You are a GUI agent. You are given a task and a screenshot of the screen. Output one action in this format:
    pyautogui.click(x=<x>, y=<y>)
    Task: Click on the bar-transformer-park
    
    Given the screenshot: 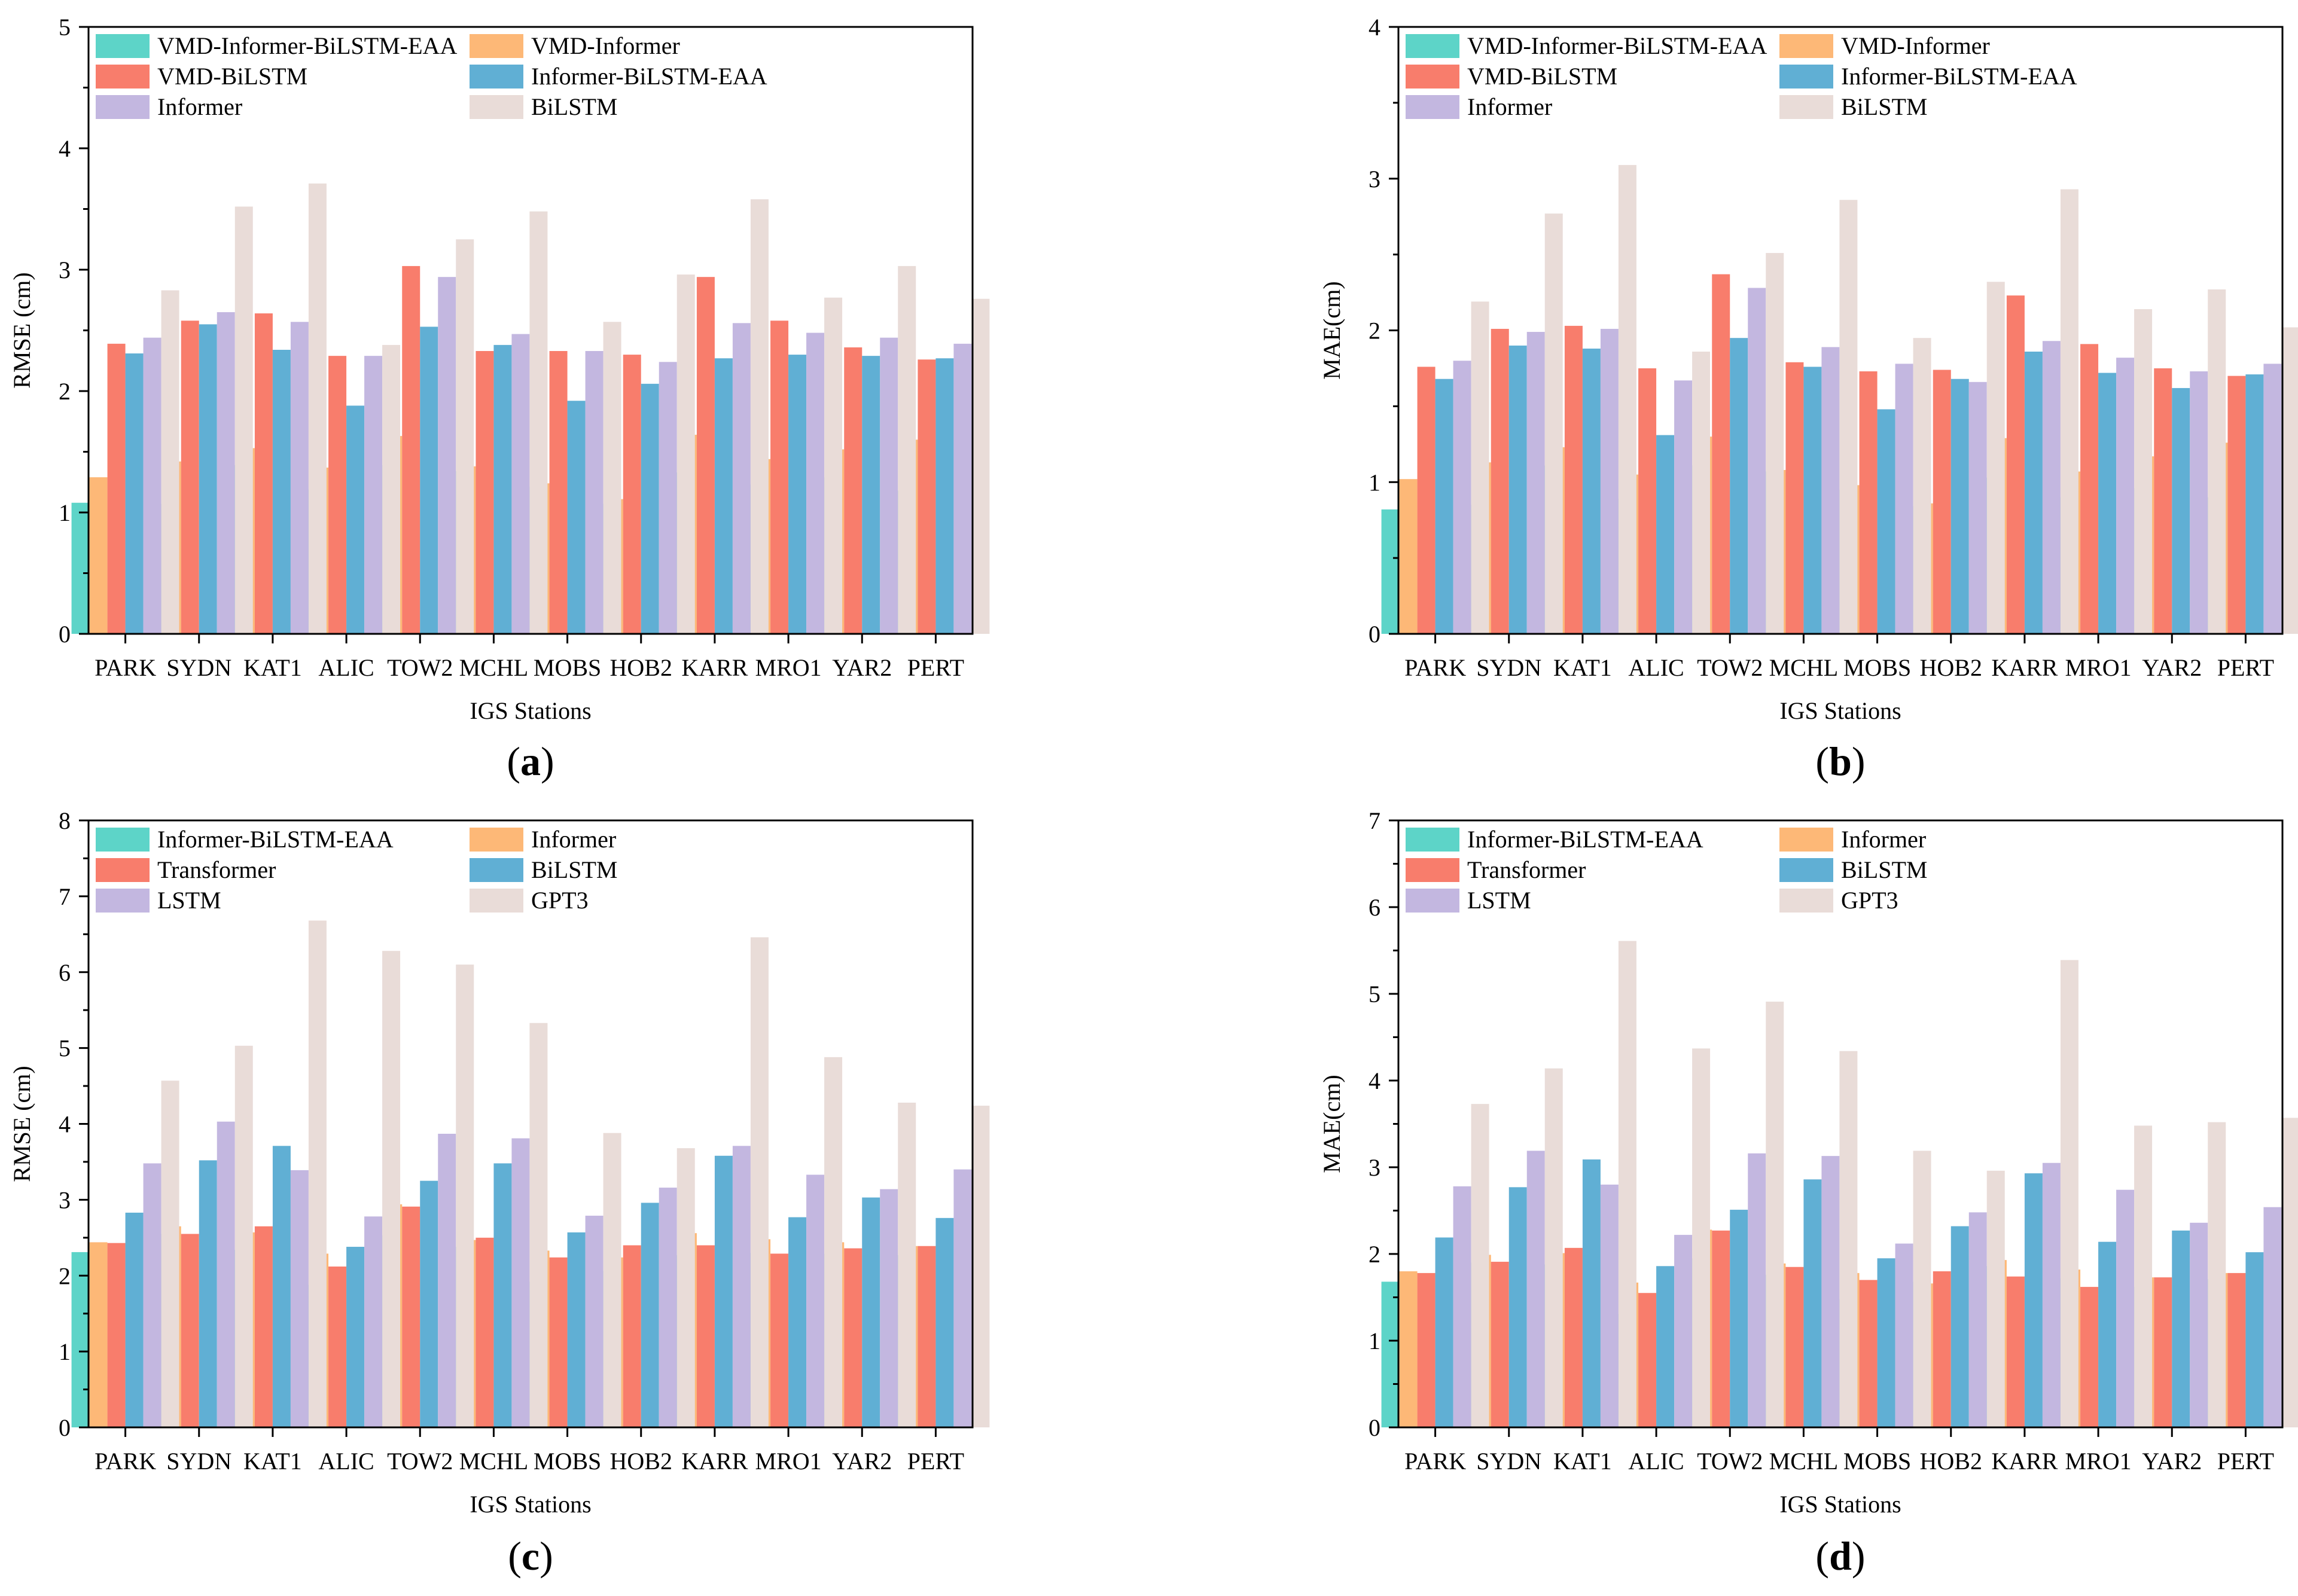 What is the action you would take?
    pyautogui.click(x=116, y=1335)
    